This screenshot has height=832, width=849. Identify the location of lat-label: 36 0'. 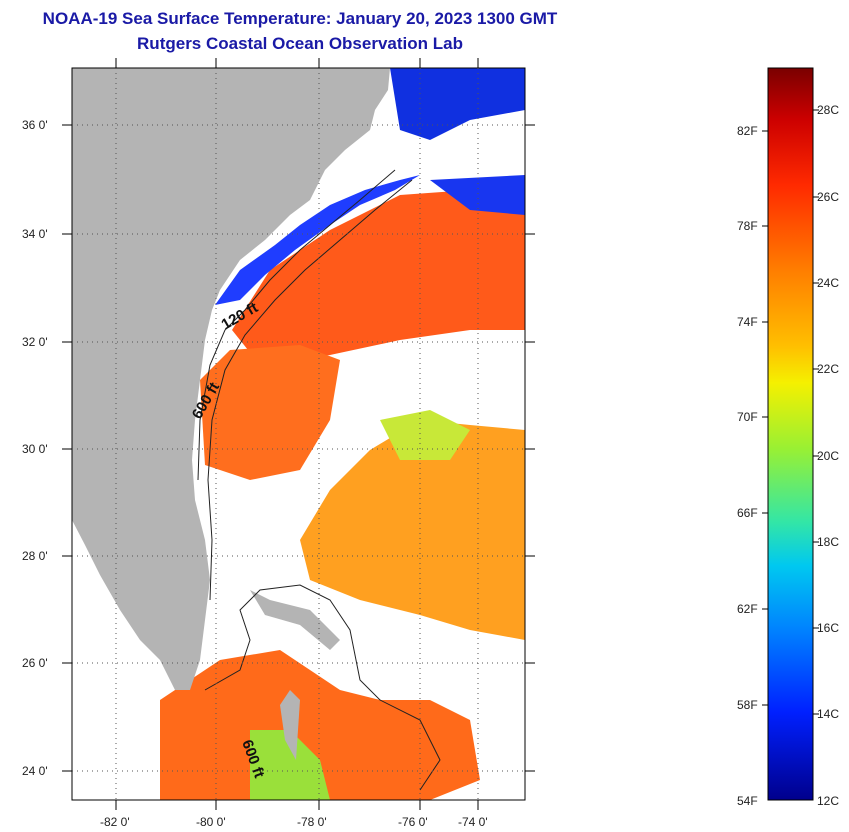
(35, 125).